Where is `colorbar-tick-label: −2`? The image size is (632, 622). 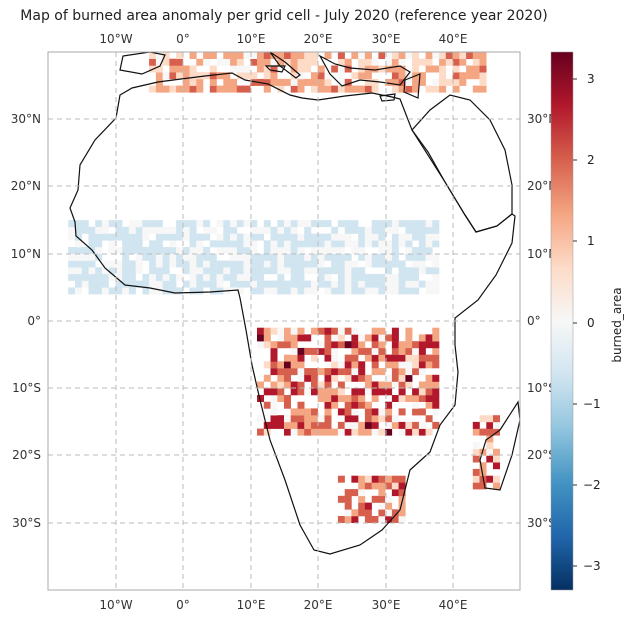 colorbar-tick-label: −2 is located at coordinates (592, 485).